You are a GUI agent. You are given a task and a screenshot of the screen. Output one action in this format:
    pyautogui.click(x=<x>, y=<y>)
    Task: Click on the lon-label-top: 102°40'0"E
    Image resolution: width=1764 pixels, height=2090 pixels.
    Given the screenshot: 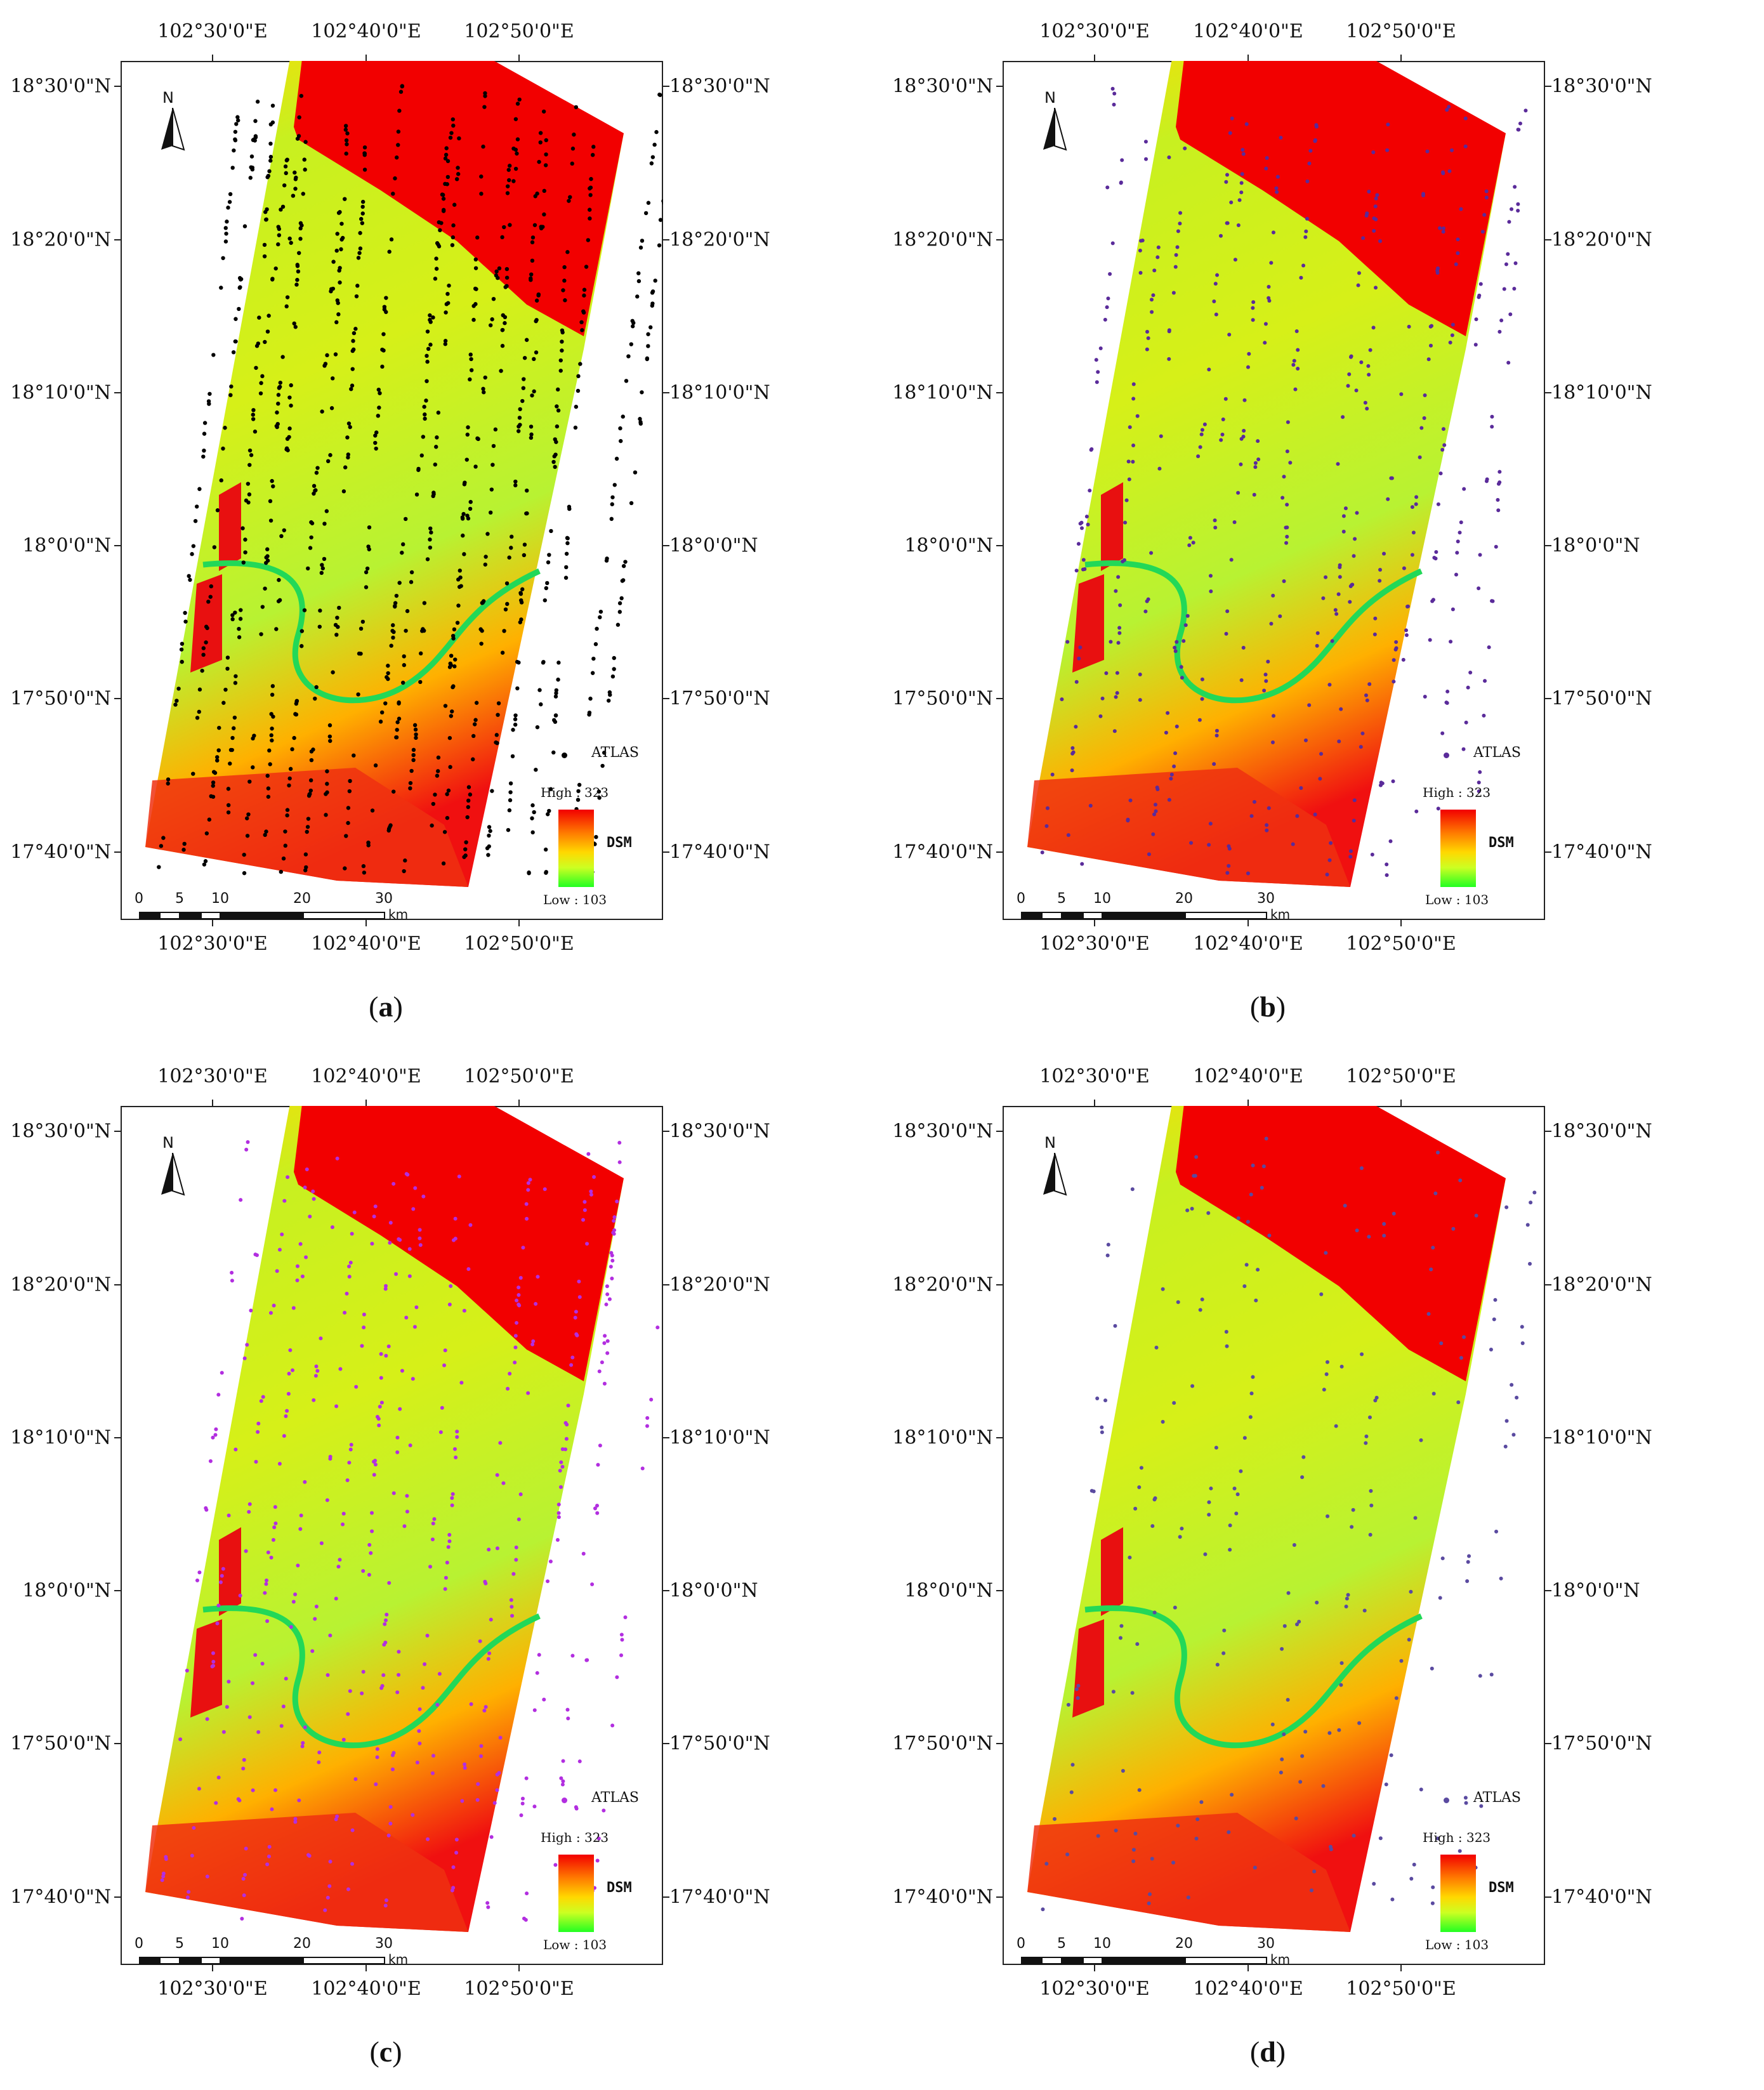 What is the action you would take?
    pyautogui.click(x=1248, y=1076)
    